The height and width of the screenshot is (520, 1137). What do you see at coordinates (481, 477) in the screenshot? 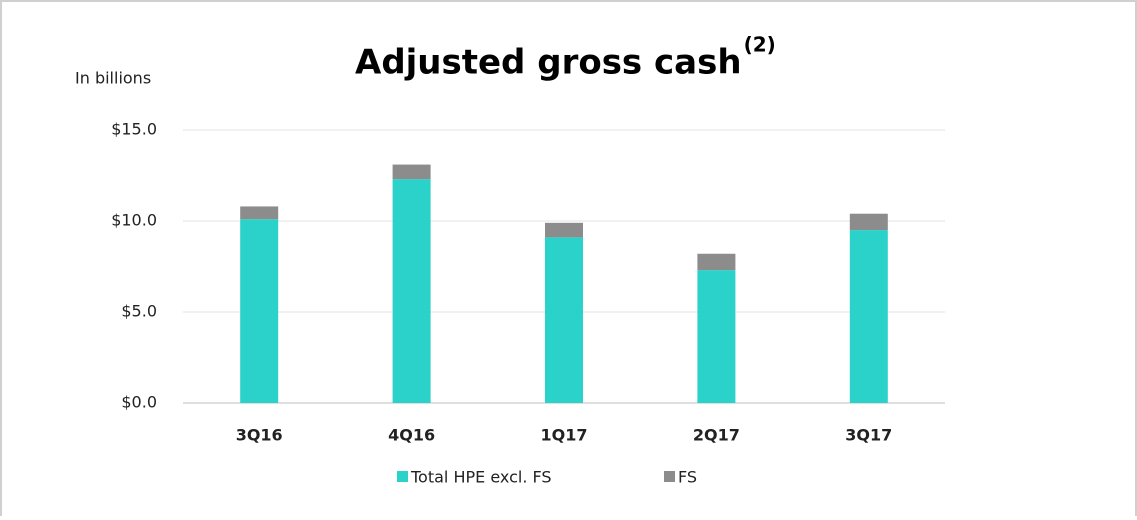
I see `legend-label: Total HPE excl. FS` at bounding box center [481, 477].